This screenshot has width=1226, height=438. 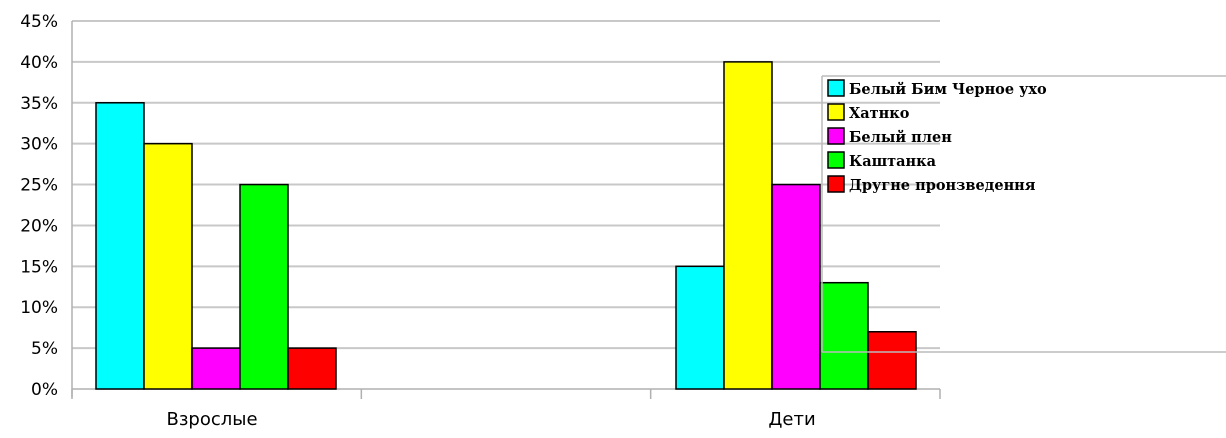 I want to click on x-category-label: Взрослые, so click(x=211, y=419).